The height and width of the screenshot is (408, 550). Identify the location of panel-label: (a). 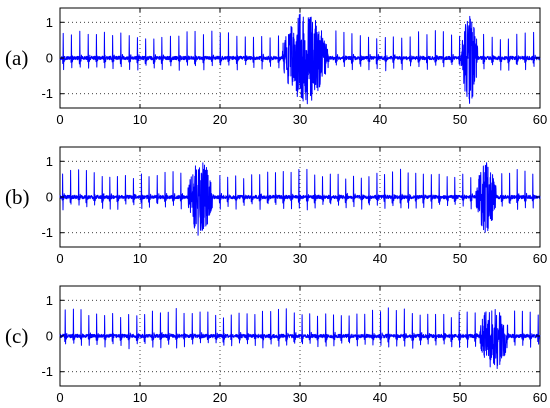
(16, 58).